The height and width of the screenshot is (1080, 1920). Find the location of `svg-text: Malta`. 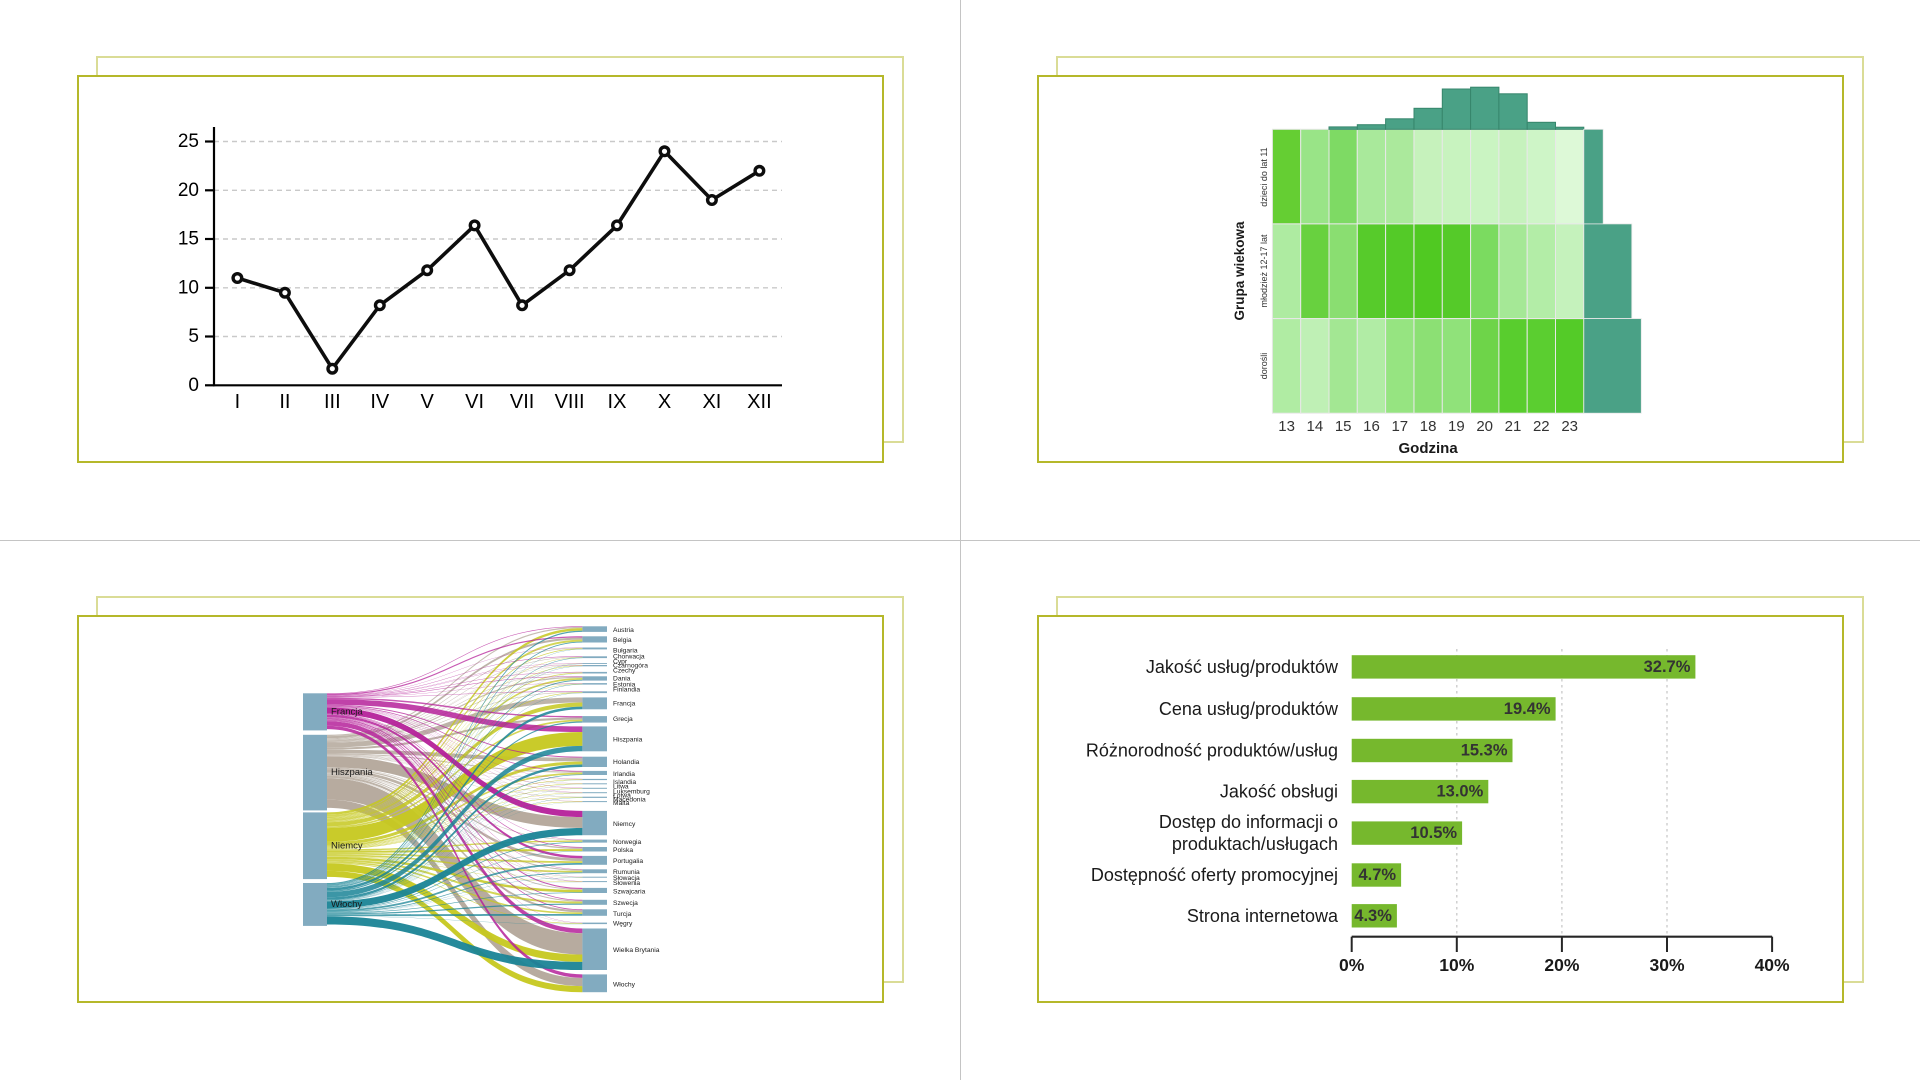

svg-text: Malta is located at coordinates (621, 803).